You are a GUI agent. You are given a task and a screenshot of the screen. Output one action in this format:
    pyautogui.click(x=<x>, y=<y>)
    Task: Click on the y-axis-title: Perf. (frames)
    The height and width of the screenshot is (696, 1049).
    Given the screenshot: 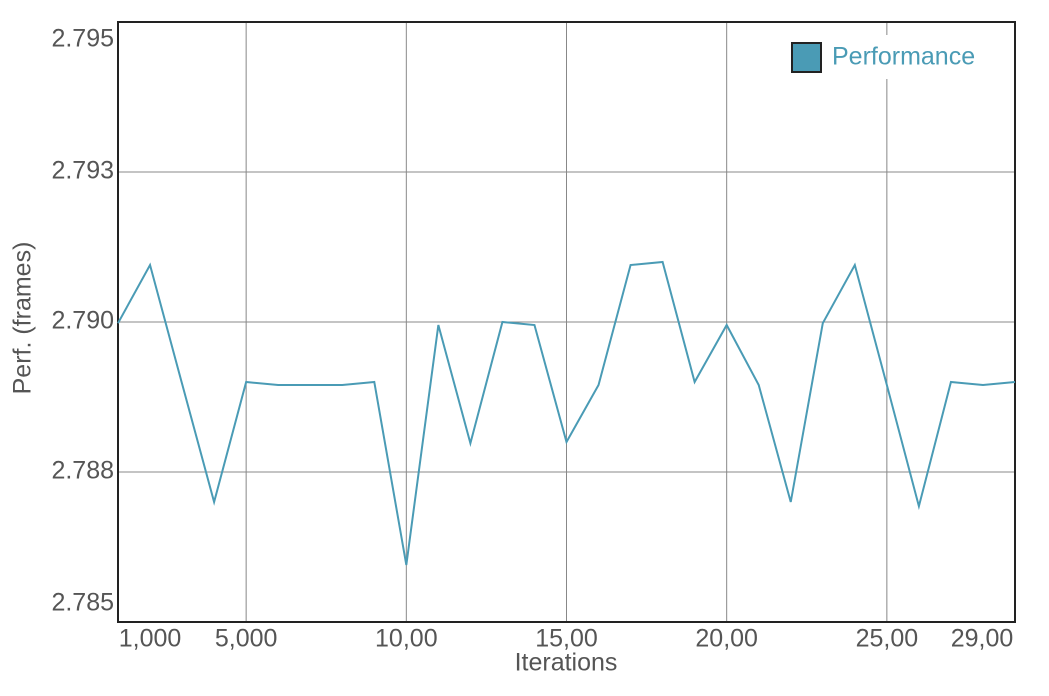 What is the action you would take?
    pyautogui.click(x=23, y=318)
    